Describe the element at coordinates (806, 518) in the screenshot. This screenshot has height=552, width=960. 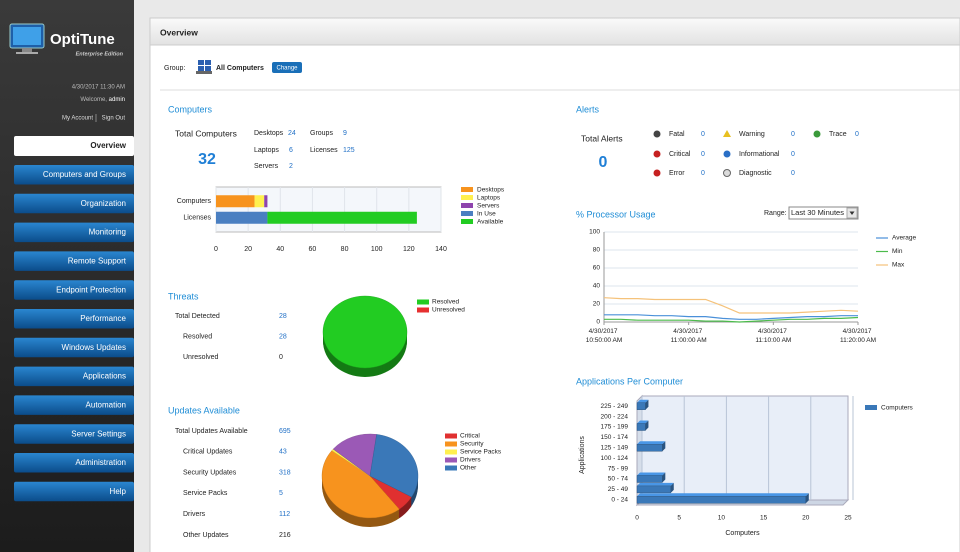
I see `x-tick-label: 20` at that location.